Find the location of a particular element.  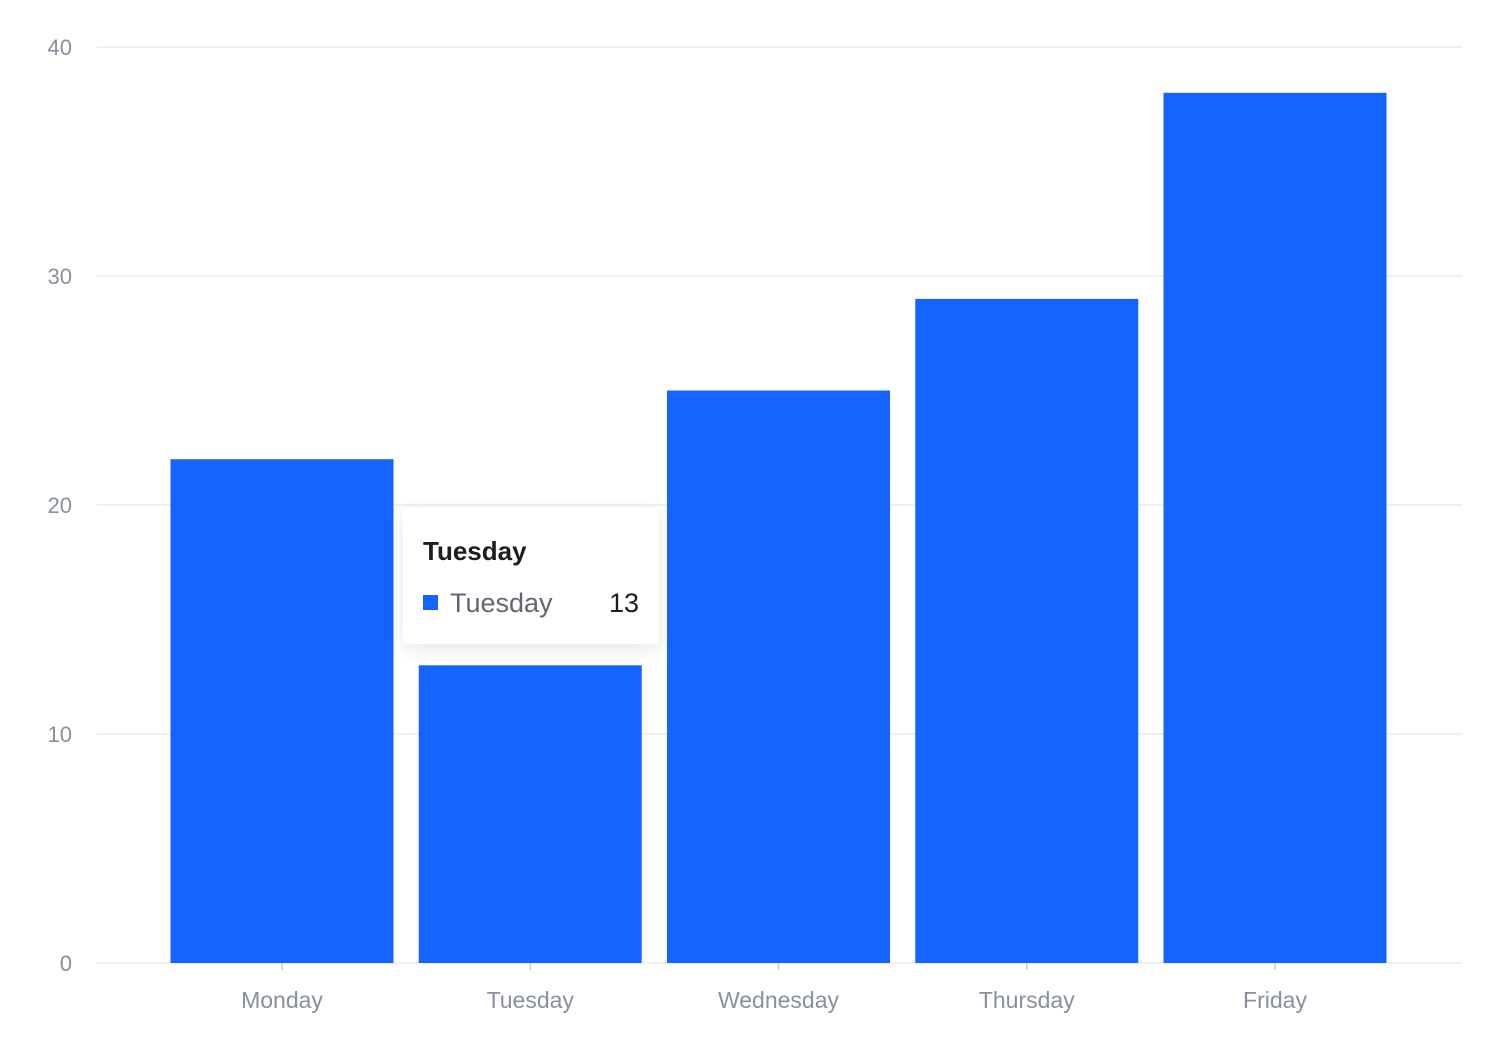

bar-friday is located at coordinates (1275, 528).